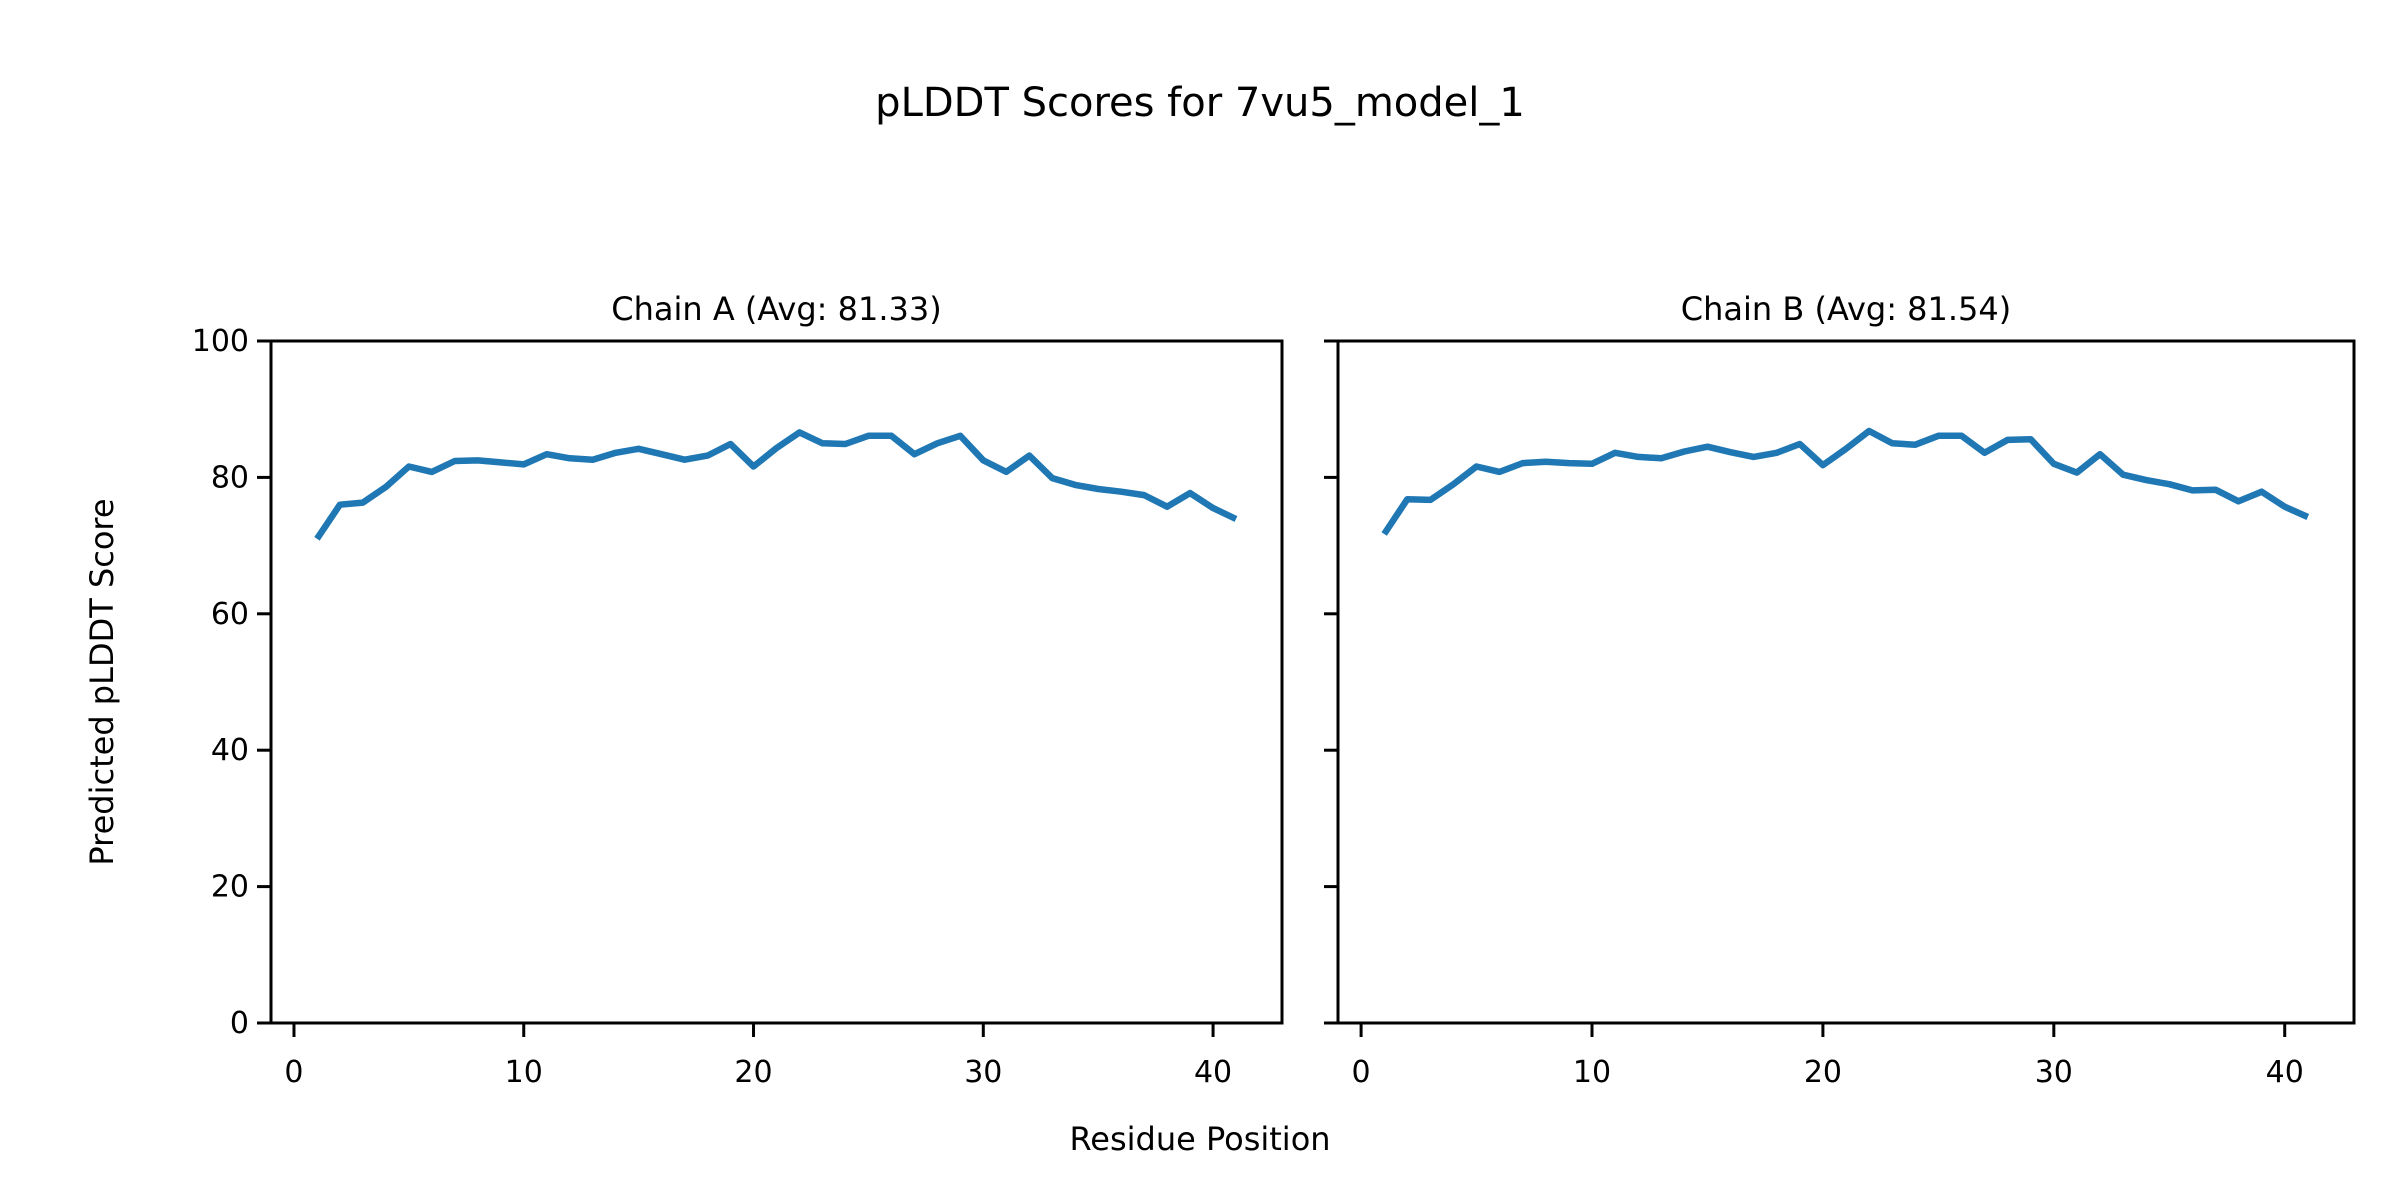 This screenshot has width=2400, height=1200. I want to click on y-tick-label: 20, so click(230, 887).